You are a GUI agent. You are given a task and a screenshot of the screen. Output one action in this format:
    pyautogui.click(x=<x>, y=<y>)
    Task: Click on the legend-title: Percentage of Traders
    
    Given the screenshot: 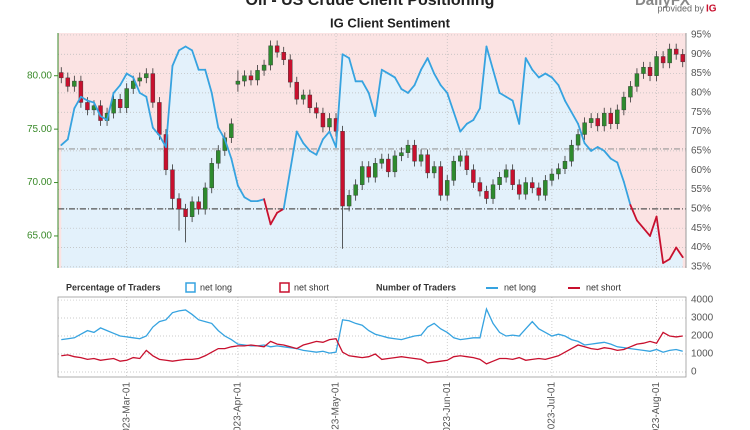 What is the action you would take?
    pyautogui.click(x=113, y=287)
    